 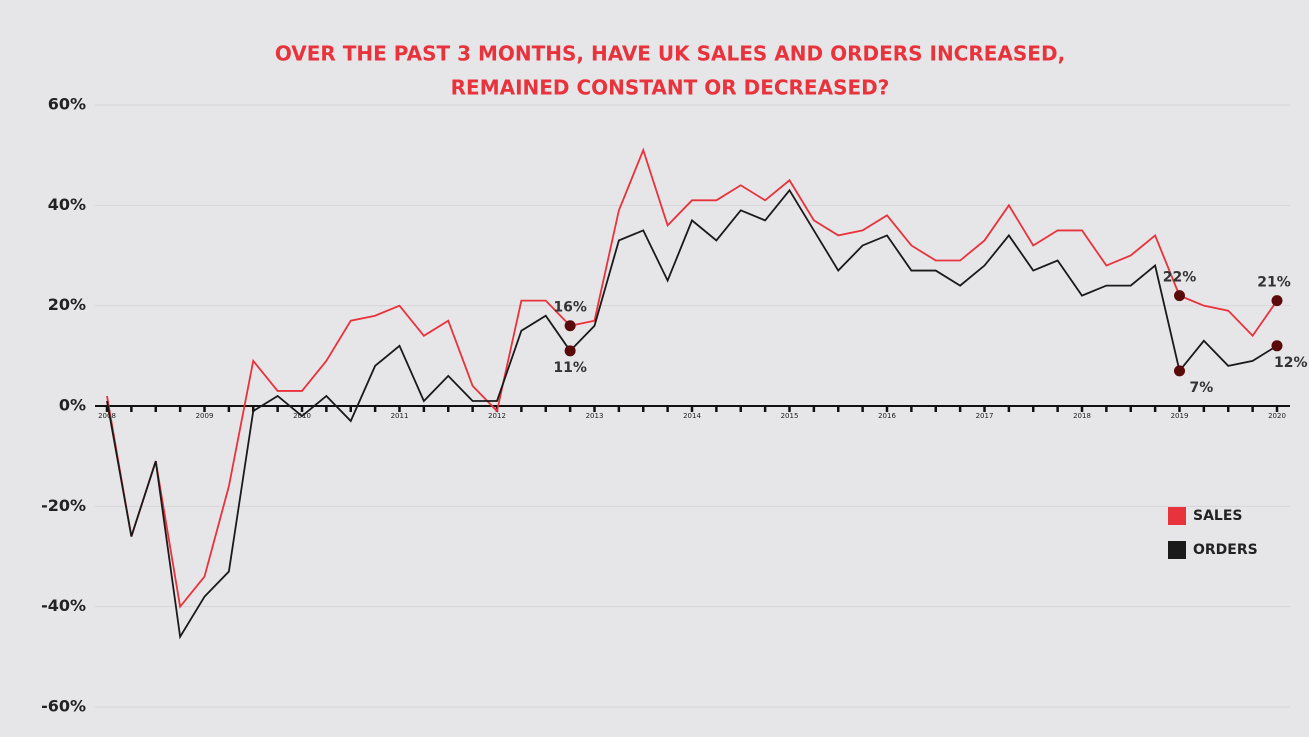 I want to click on x-tick-label: 2011, so click(x=400, y=416).